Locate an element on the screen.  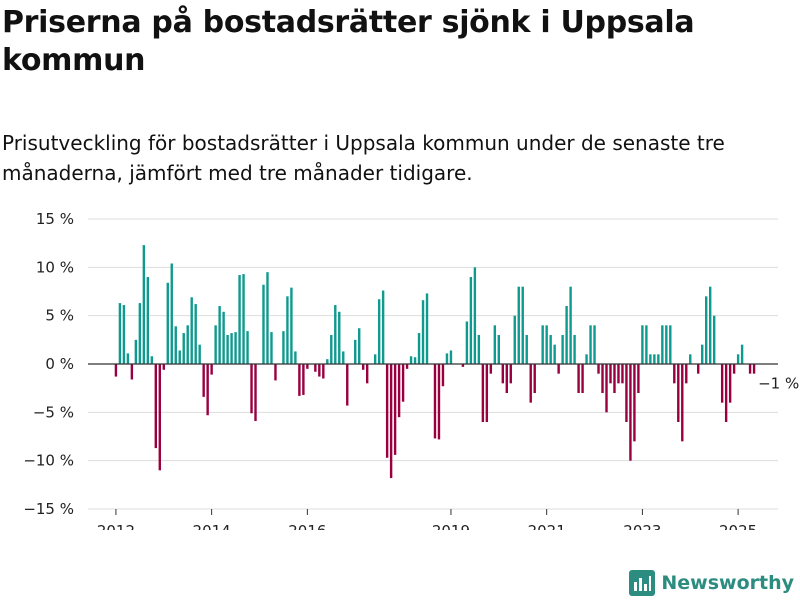
y-tick-label: 0 % is located at coordinates (59, 364).